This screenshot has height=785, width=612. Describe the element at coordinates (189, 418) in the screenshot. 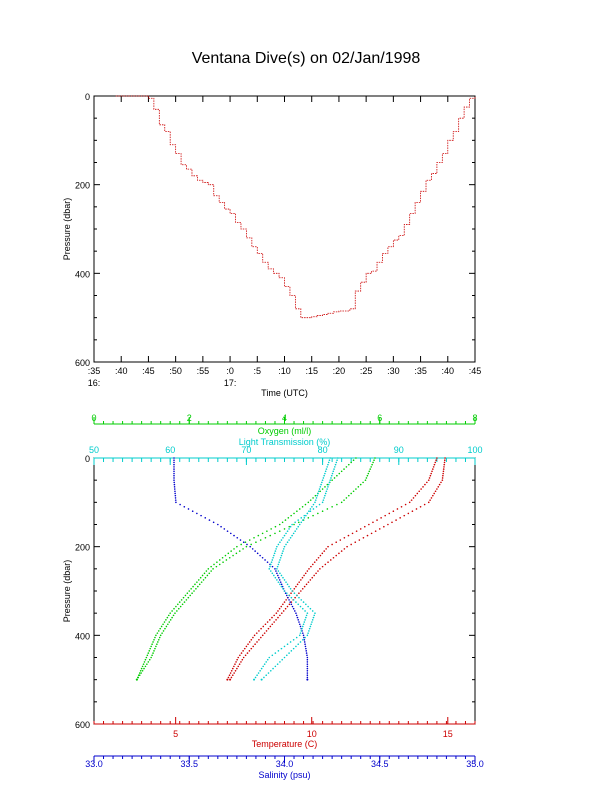

I see `oxygen-tick-label: 2` at that location.